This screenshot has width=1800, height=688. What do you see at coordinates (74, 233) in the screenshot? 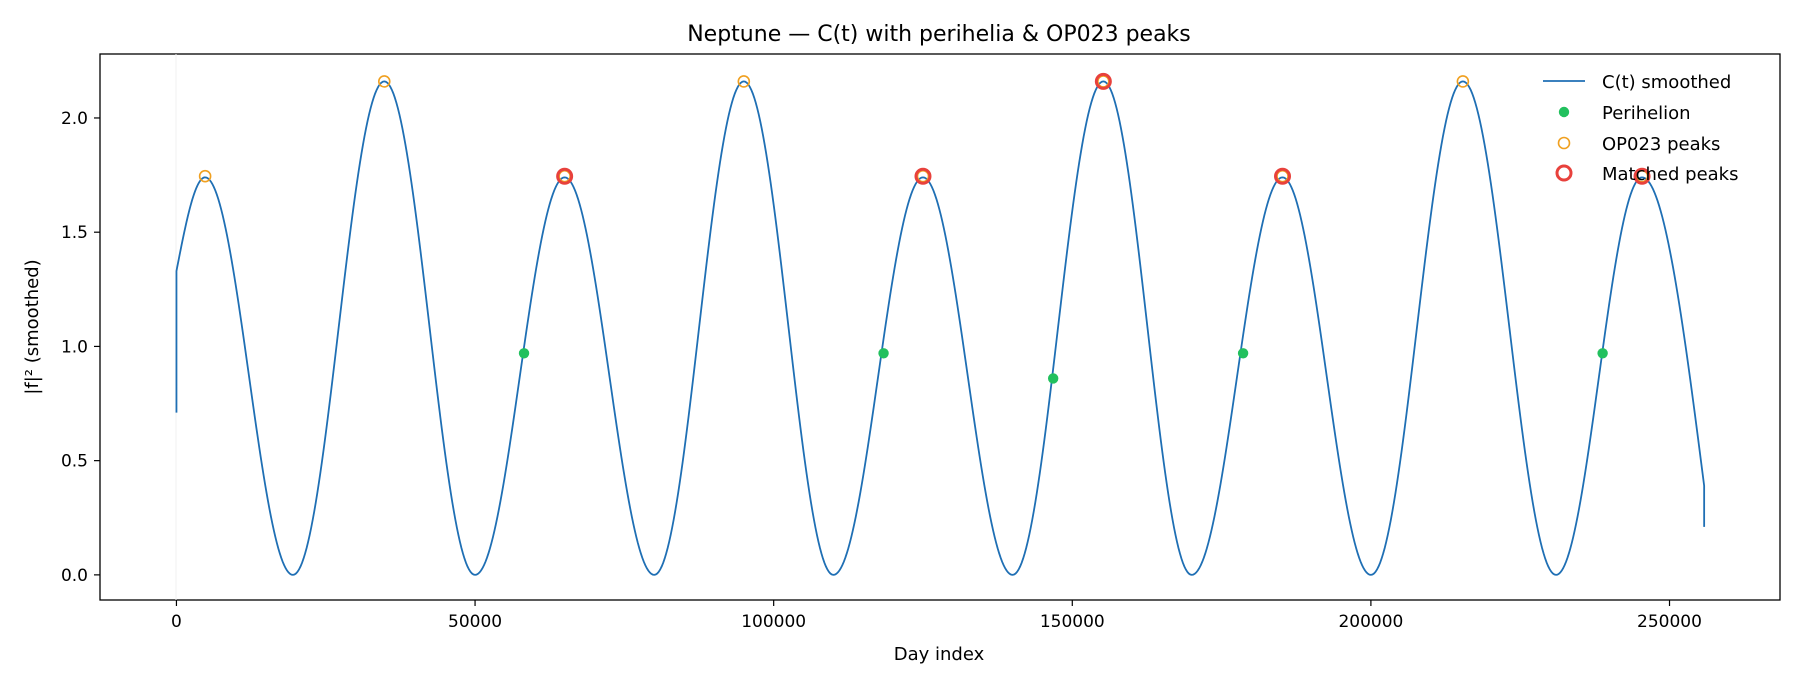
I see `y-tick-label: 1.5` at bounding box center [74, 233].